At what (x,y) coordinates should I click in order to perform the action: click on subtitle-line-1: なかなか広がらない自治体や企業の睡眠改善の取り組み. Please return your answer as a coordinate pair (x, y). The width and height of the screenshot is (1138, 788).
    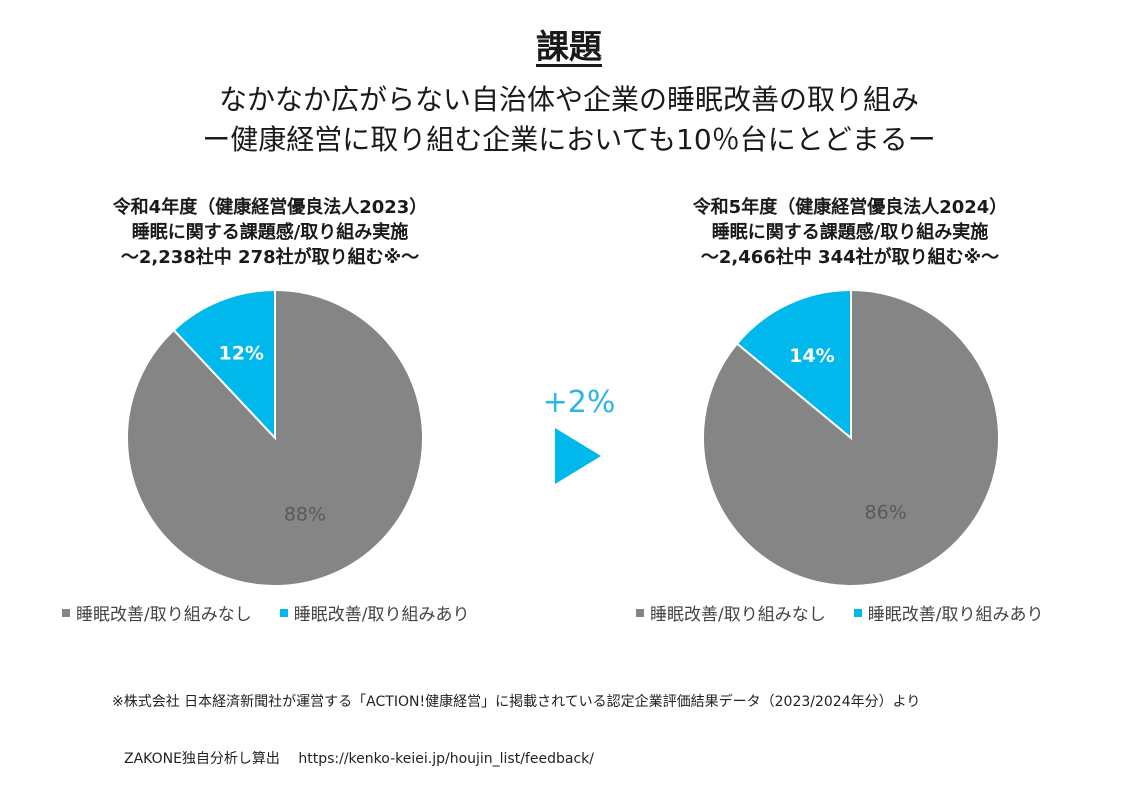
    Looking at the image, I should click on (568, 99).